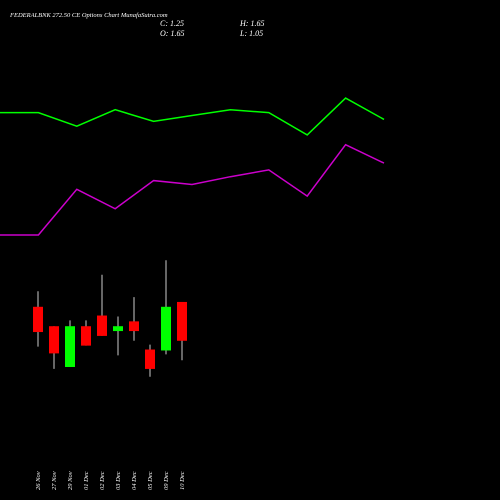 This screenshot has width=500, height=500. I want to click on x-tick-label: 05 Dec, so click(150, 480).